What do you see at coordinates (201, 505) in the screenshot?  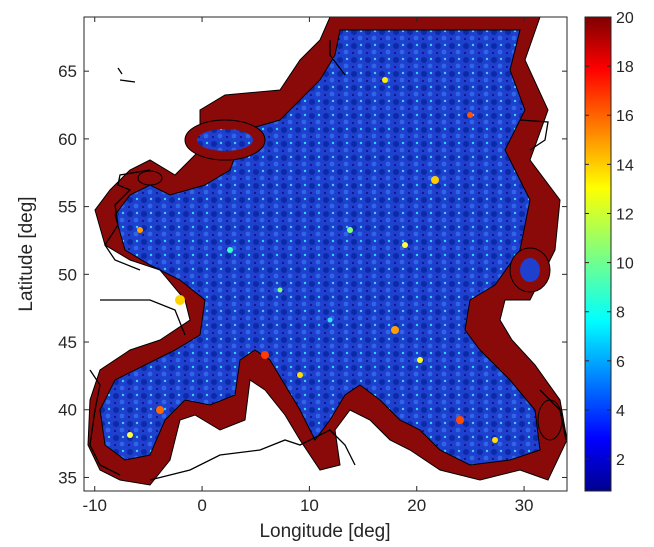 I see `x-tick-label: 0` at bounding box center [201, 505].